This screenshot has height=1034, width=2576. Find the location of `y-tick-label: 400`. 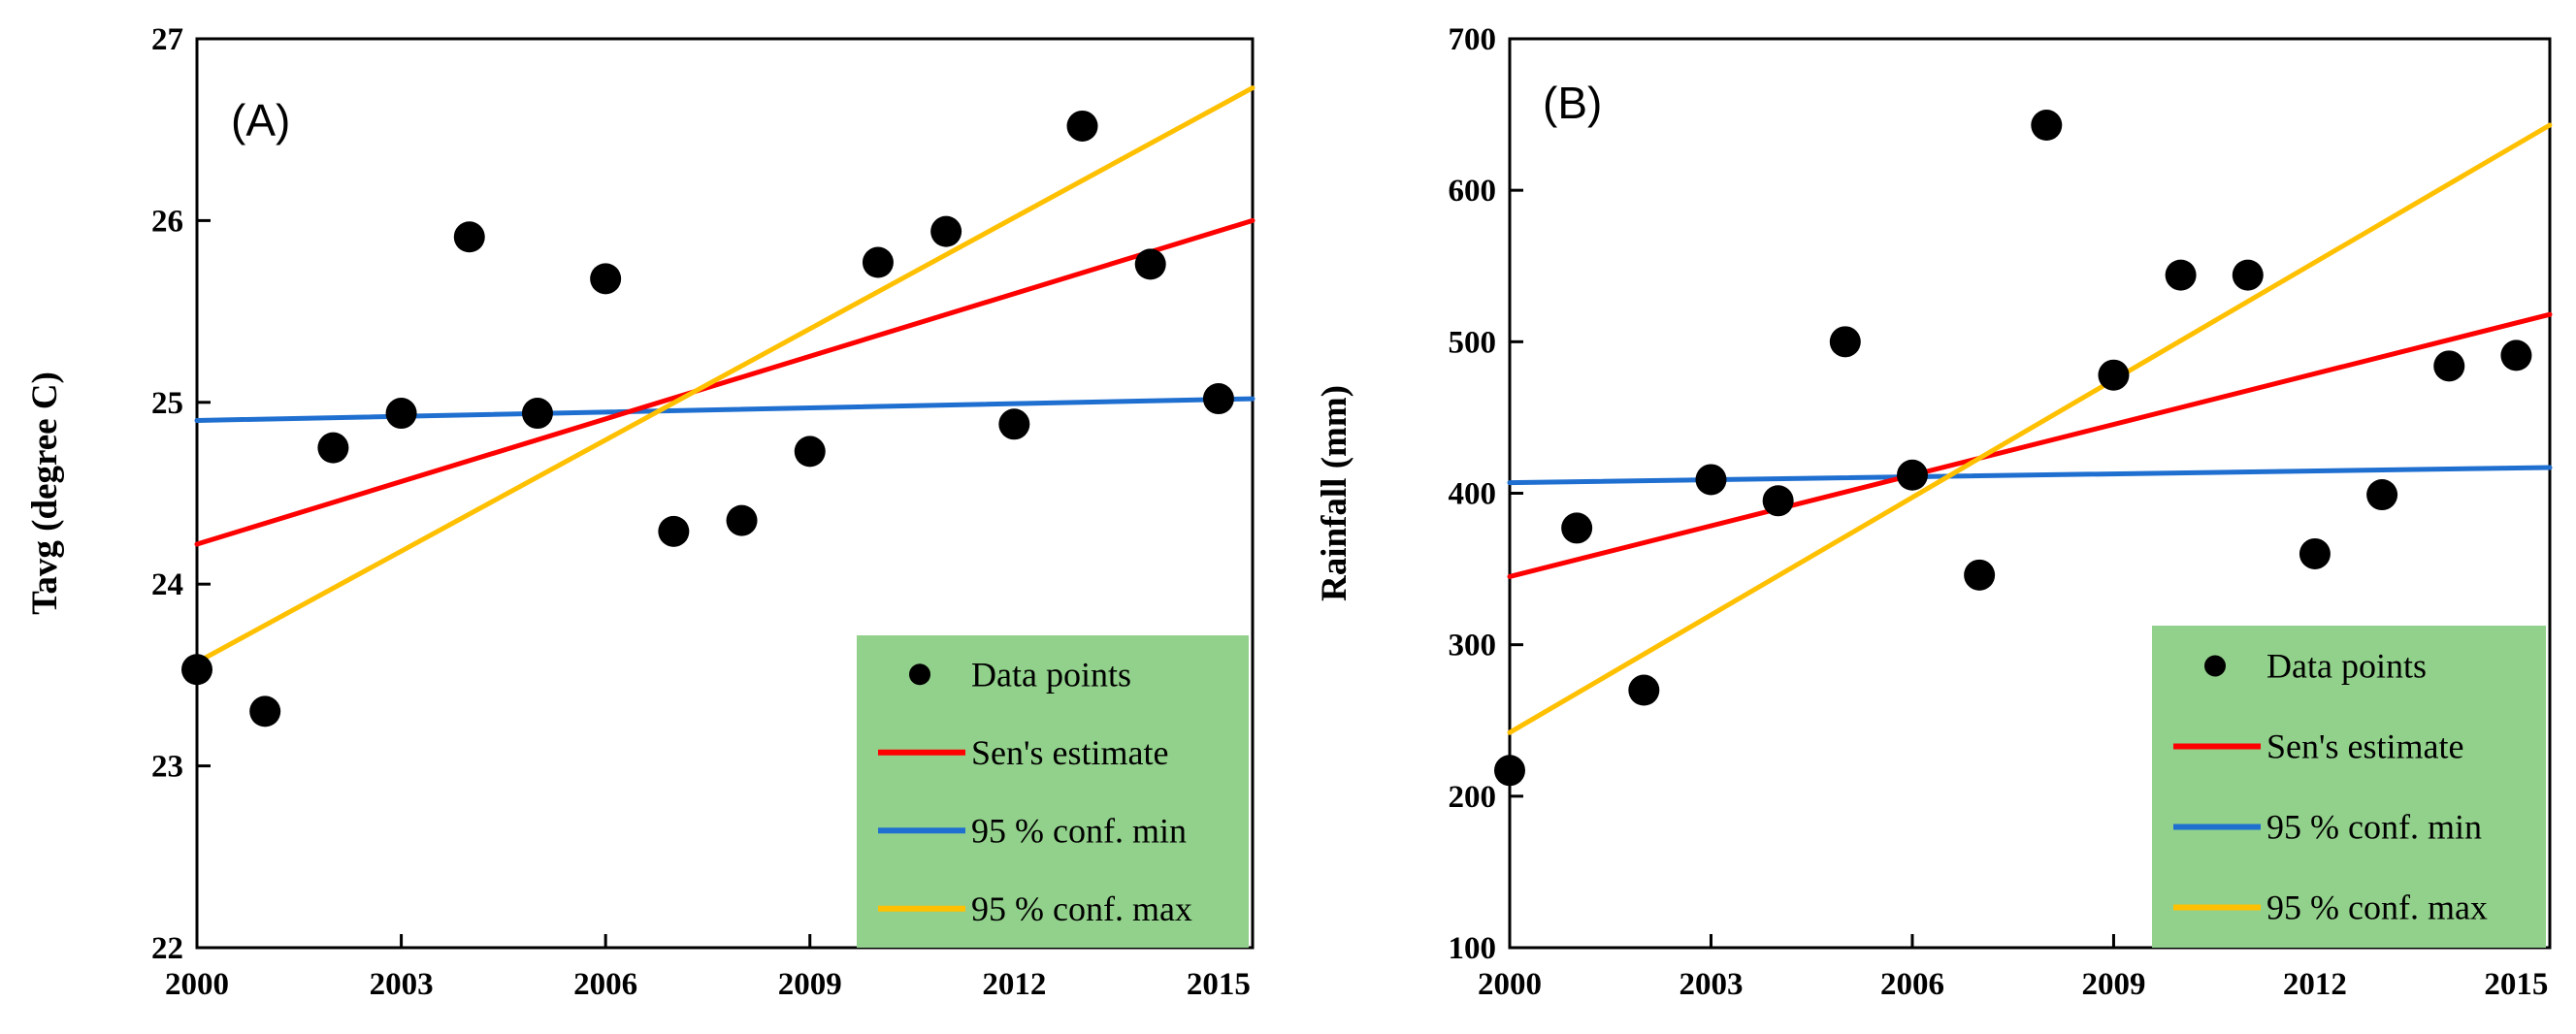

y-tick-label: 400 is located at coordinates (1473, 494).